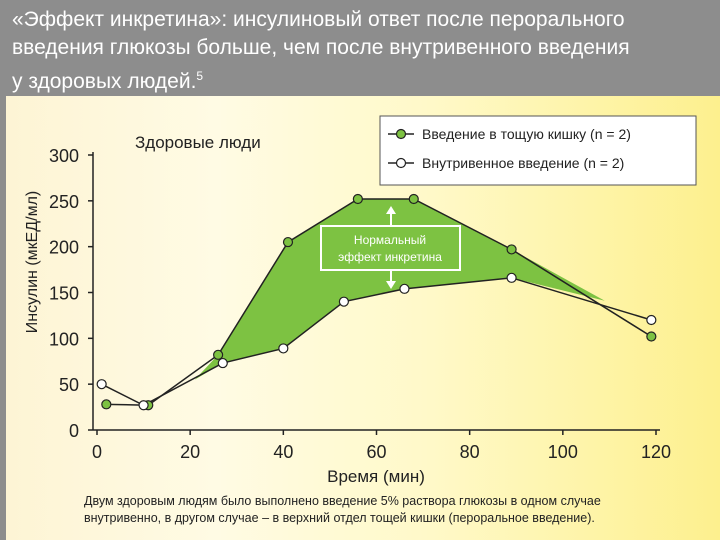  I want to click on chart-title: Здоровые люди, so click(198, 142).